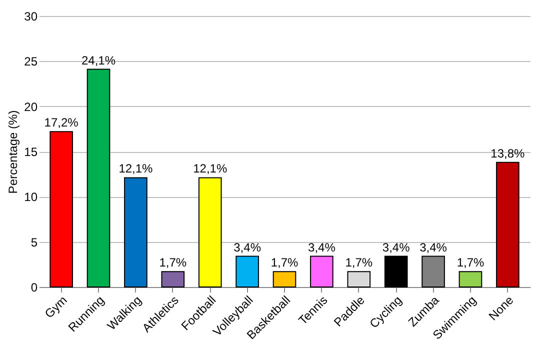 The width and height of the screenshot is (545, 350). I want to click on y-tick-label: 10, so click(31, 197).